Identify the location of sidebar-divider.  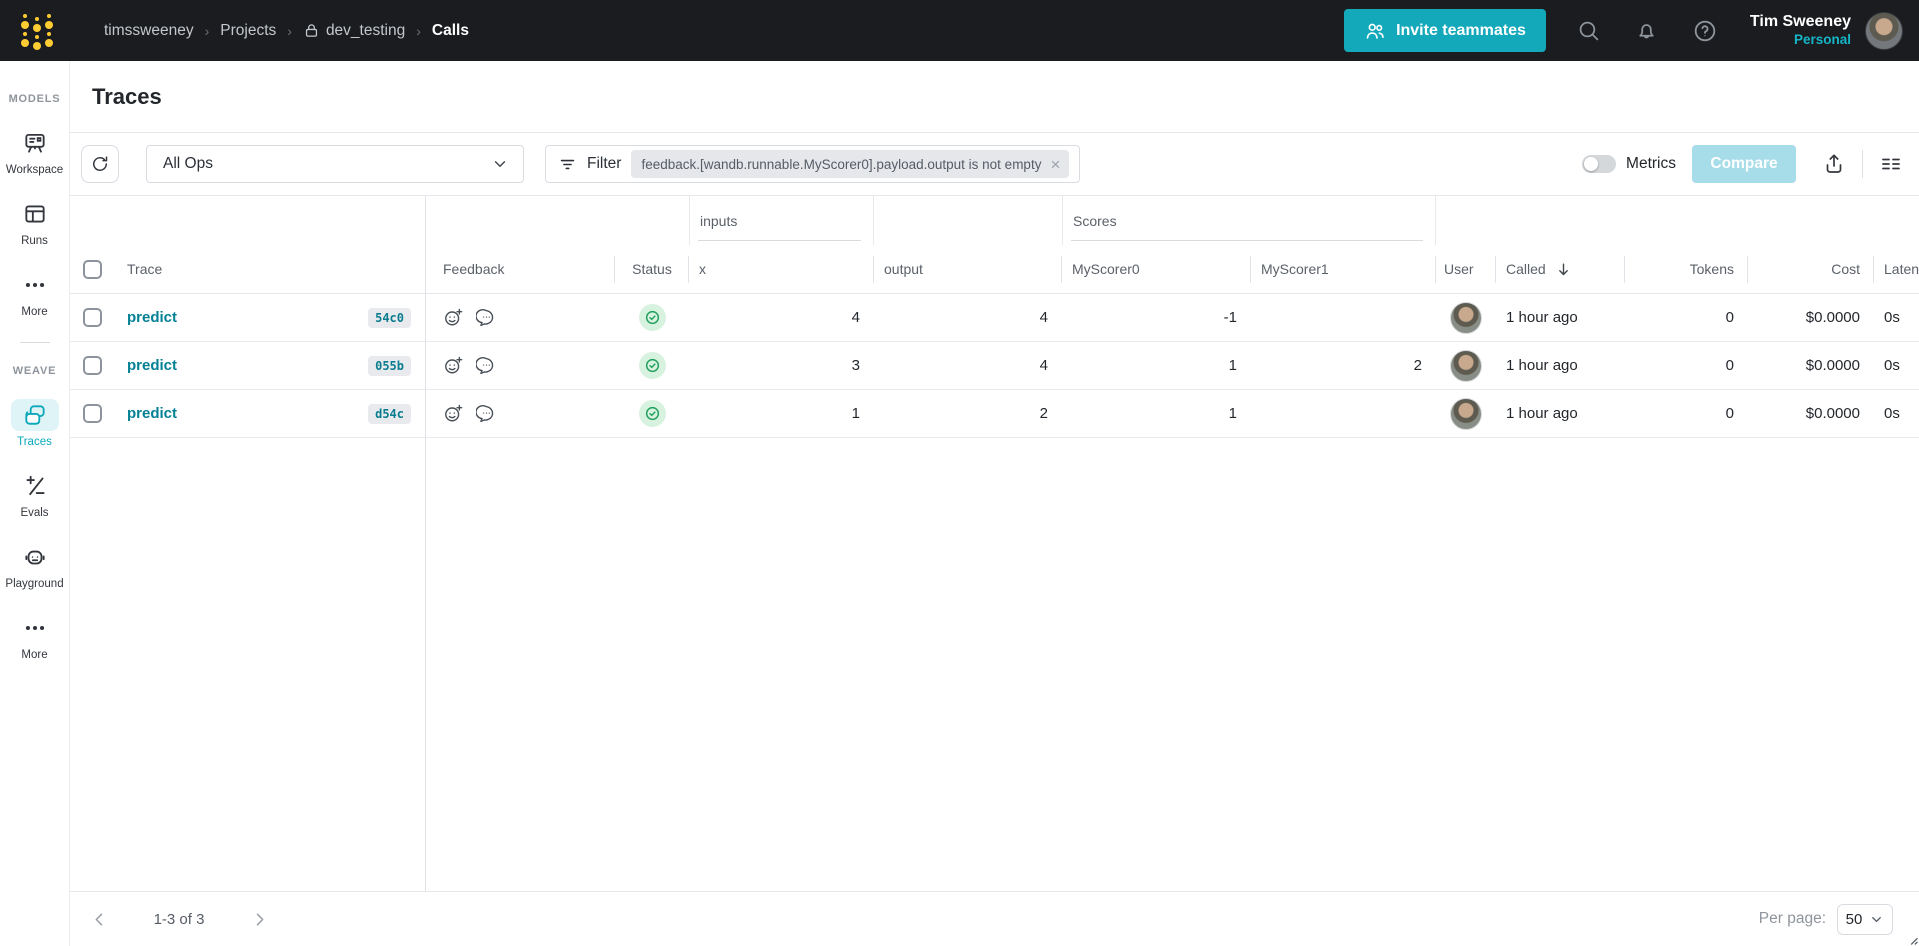
(34, 342).